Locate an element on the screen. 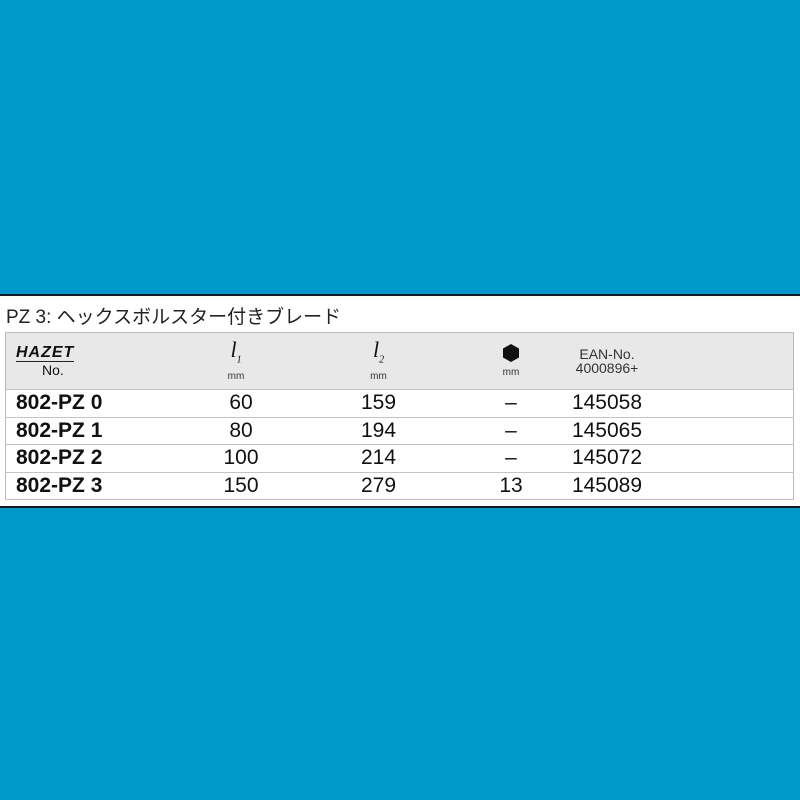 Image resolution: width=800 pixels, height=800 pixels. table-title: PZ 3: ヘックスボルスター付きブレード is located at coordinates (174, 317).